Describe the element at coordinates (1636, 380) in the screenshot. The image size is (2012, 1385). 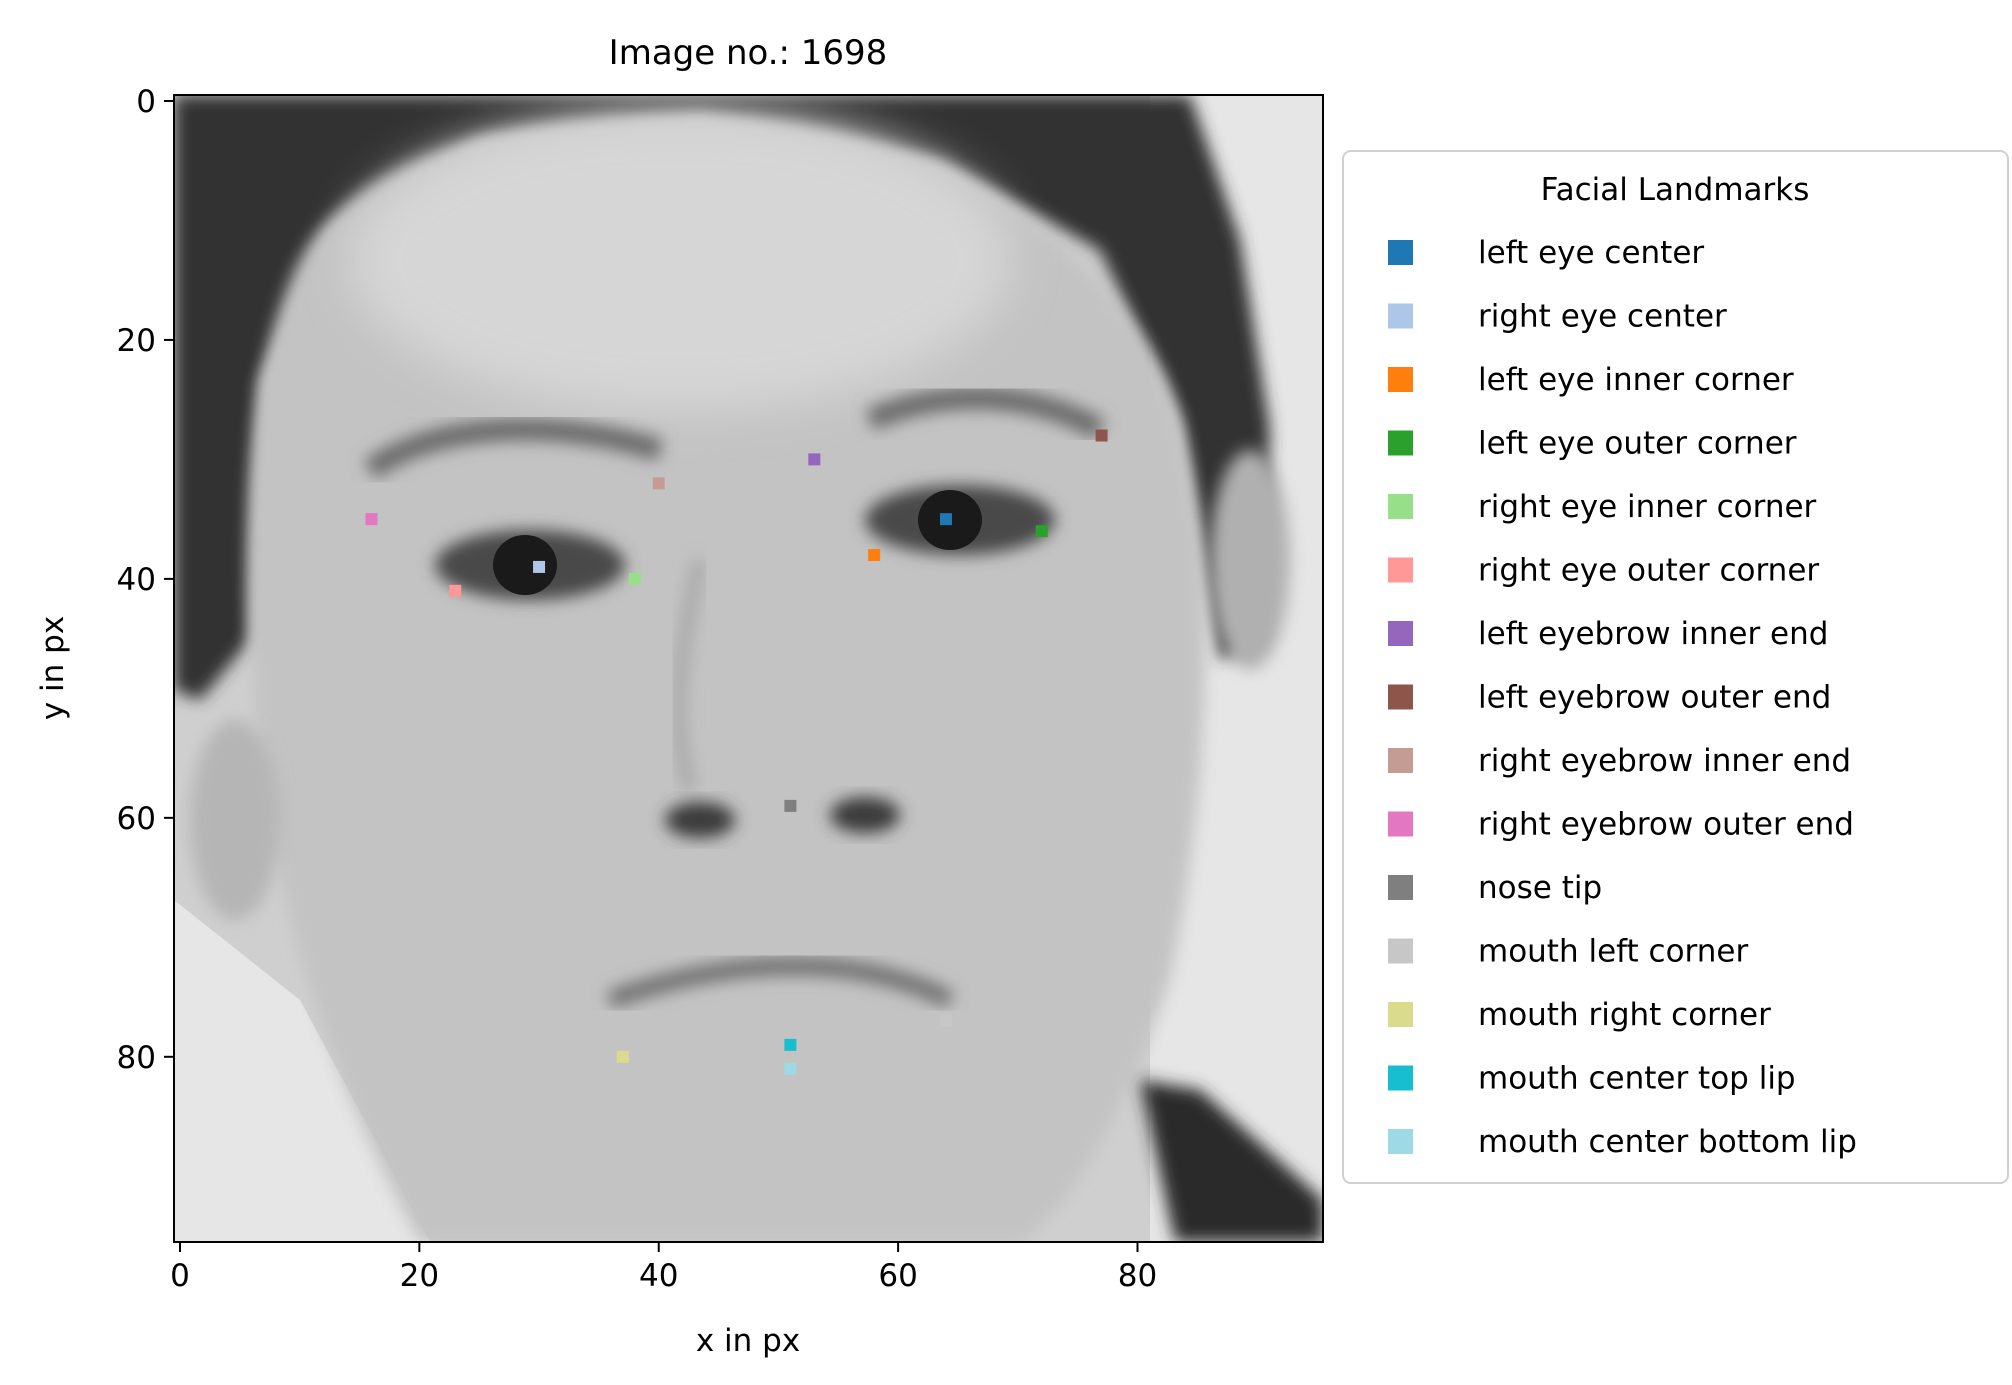
I see `legend-label: left eye inner corner` at that location.